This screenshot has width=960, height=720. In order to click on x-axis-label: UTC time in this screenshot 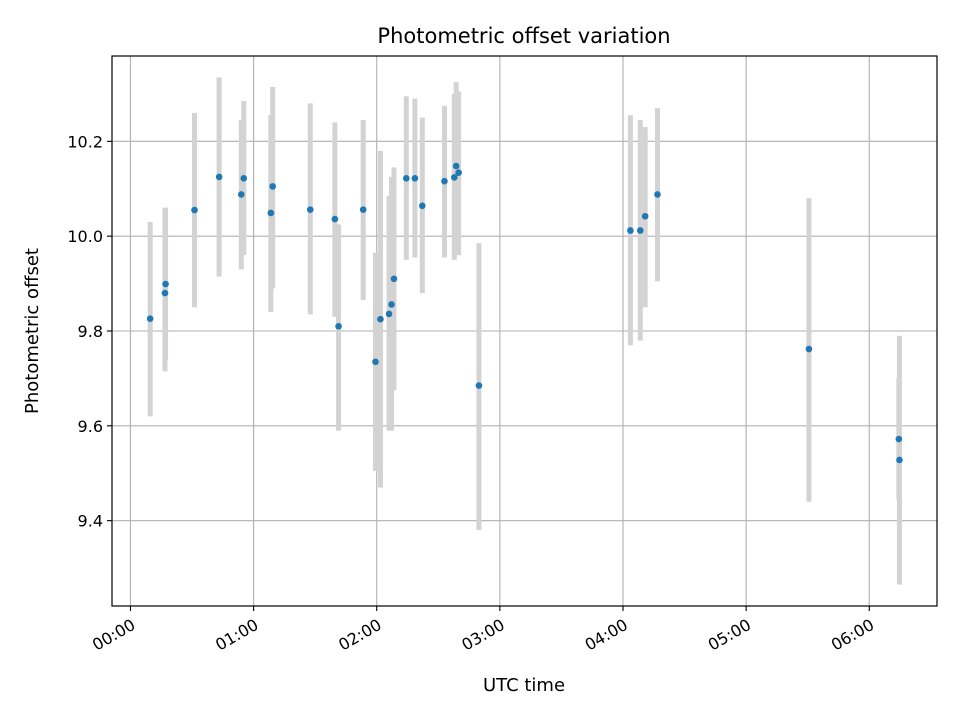, I will do `click(524, 685)`.